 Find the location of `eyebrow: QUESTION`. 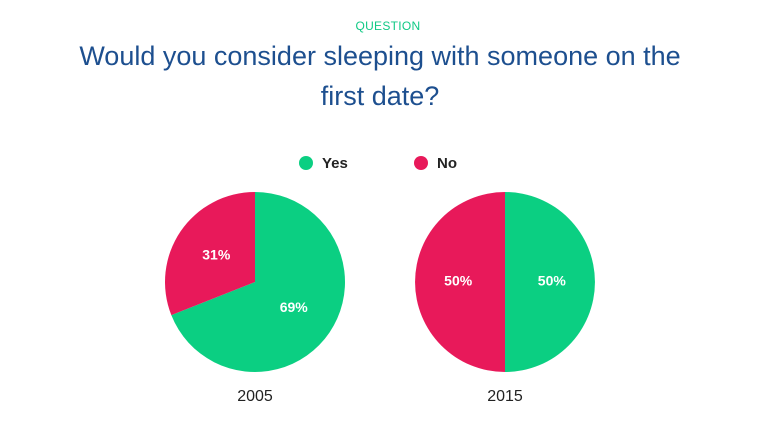

eyebrow: QUESTION is located at coordinates (388, 26).